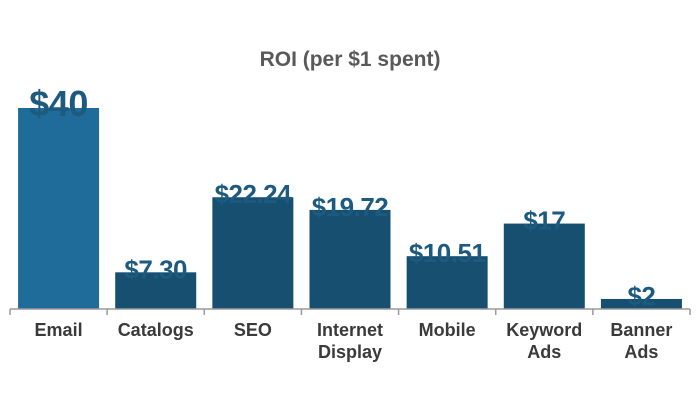 This screenshot has width=700, height=408. I want to click on category-label-line: SEO, so click(253, 330).